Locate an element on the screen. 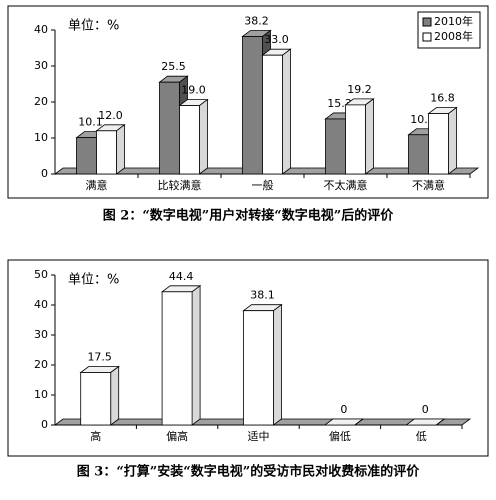 This screenshot has width=496, height=500. value-label: 38.2 is located at coordinates (256, 20).